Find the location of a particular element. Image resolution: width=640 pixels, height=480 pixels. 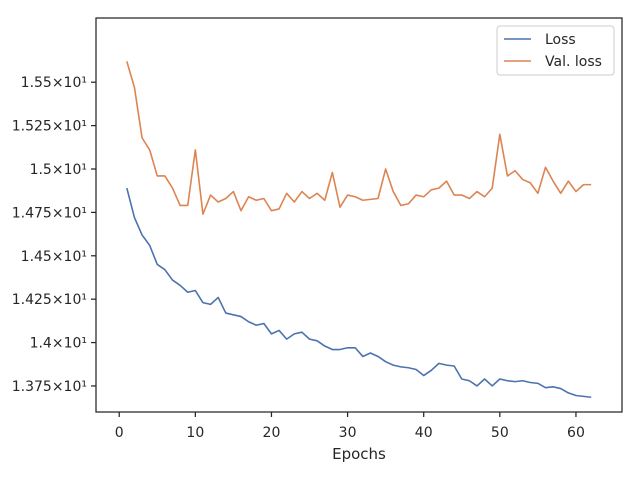

y-tick-label: 1.5×10¹ is located at coordinates (58, 170).